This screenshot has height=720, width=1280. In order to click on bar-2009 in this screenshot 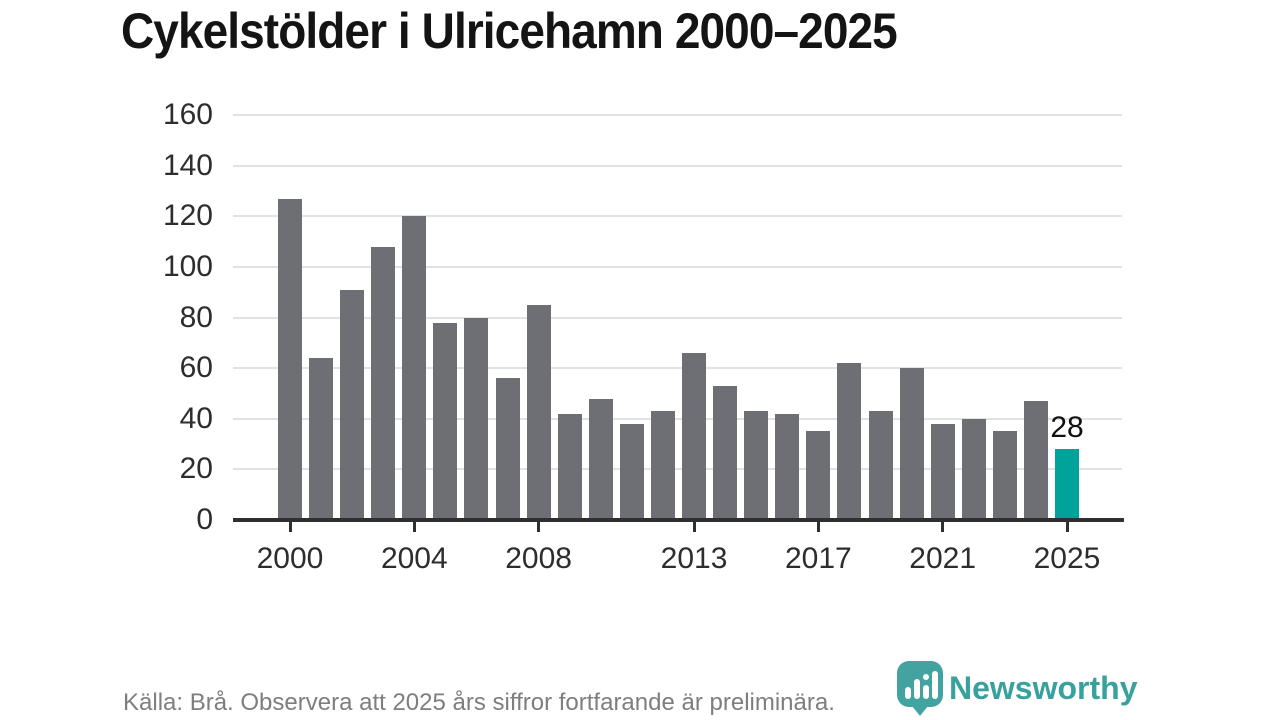, I will do `click(569, 466)`.